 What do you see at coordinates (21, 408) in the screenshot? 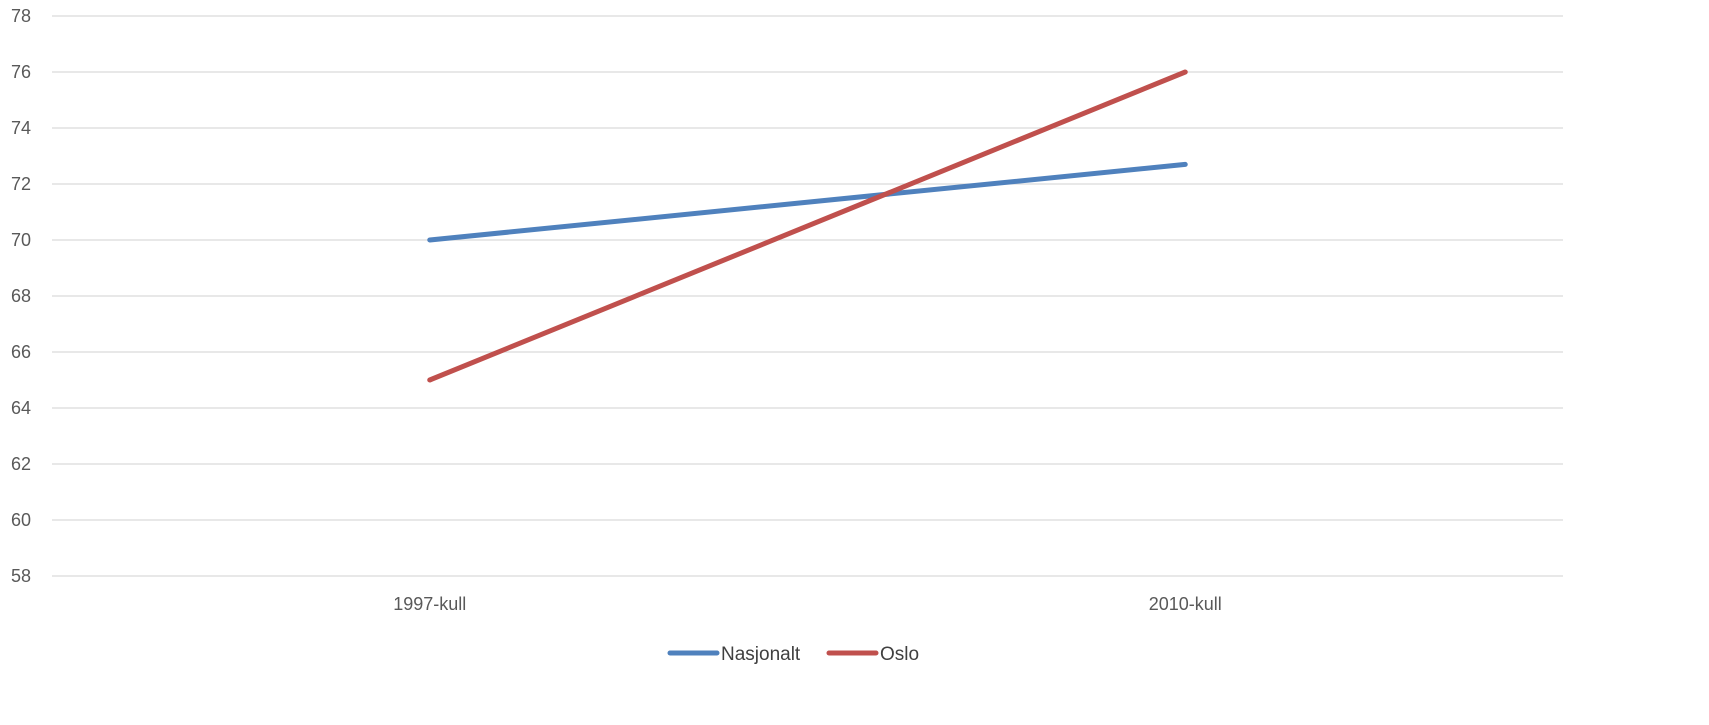
I see `y-tick-label: 64` at bounding box center [21, 408].